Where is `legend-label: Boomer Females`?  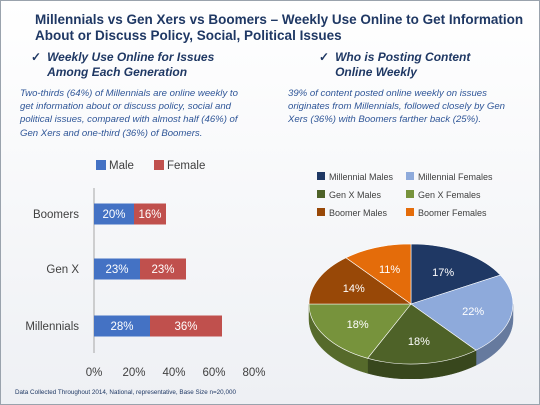 legend-label: Boomer Females is located at coordinates (452, 213).